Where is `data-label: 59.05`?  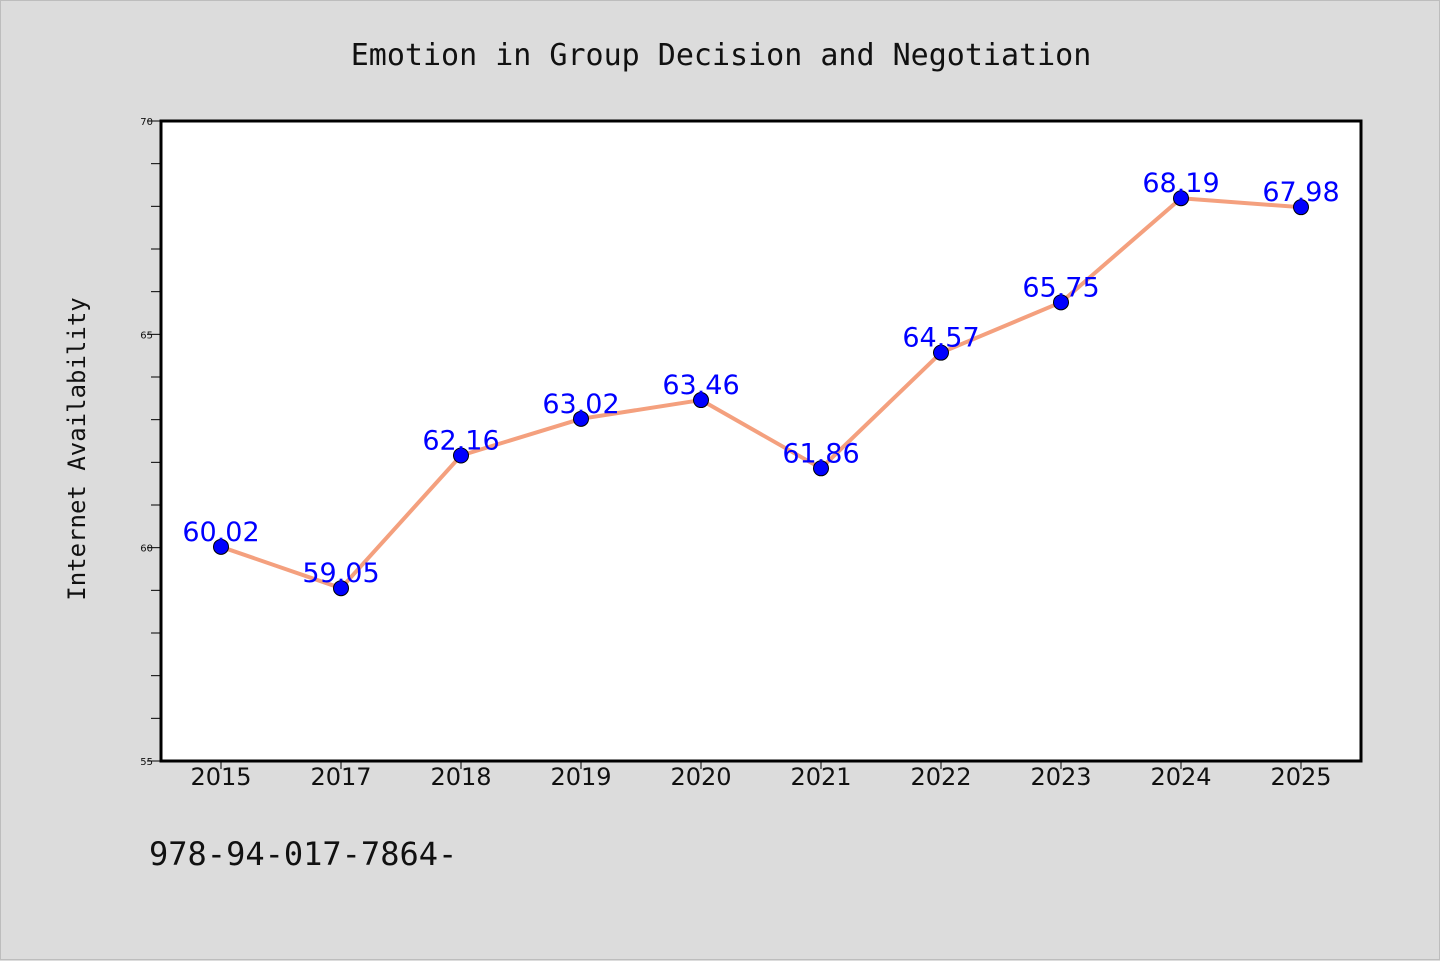 data-label: 59.05 is located at coordinates (340, 573).